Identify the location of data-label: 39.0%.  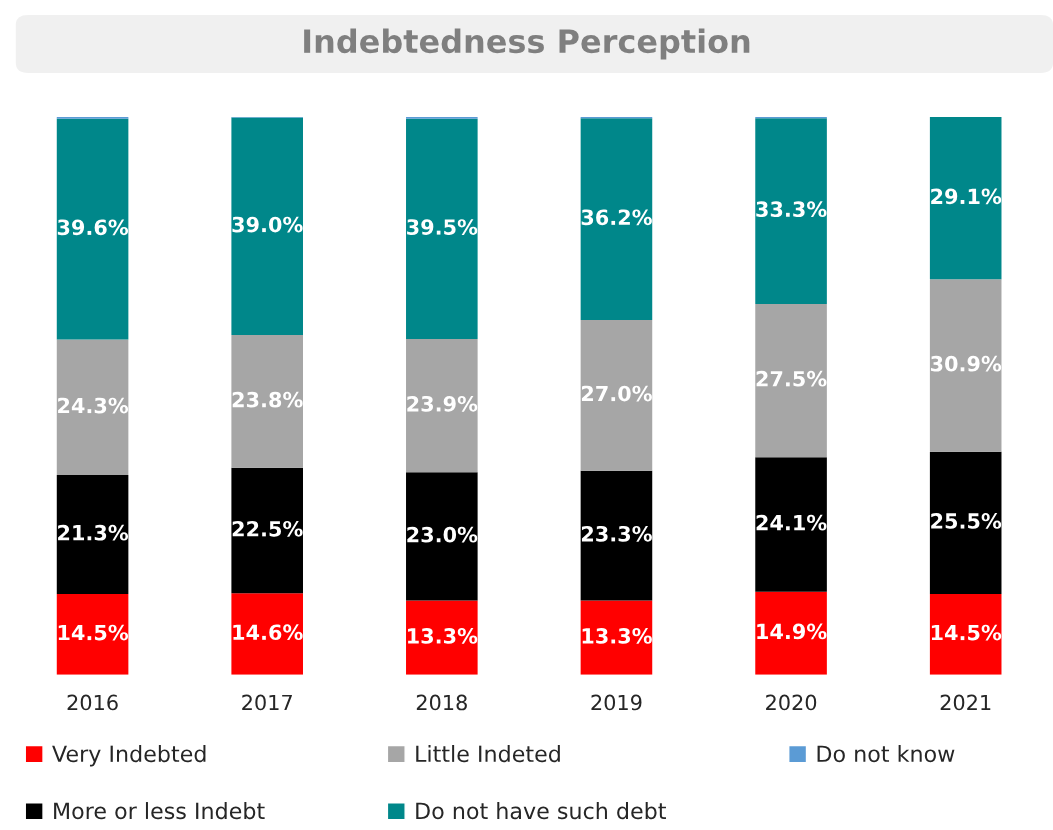
(267, 224).